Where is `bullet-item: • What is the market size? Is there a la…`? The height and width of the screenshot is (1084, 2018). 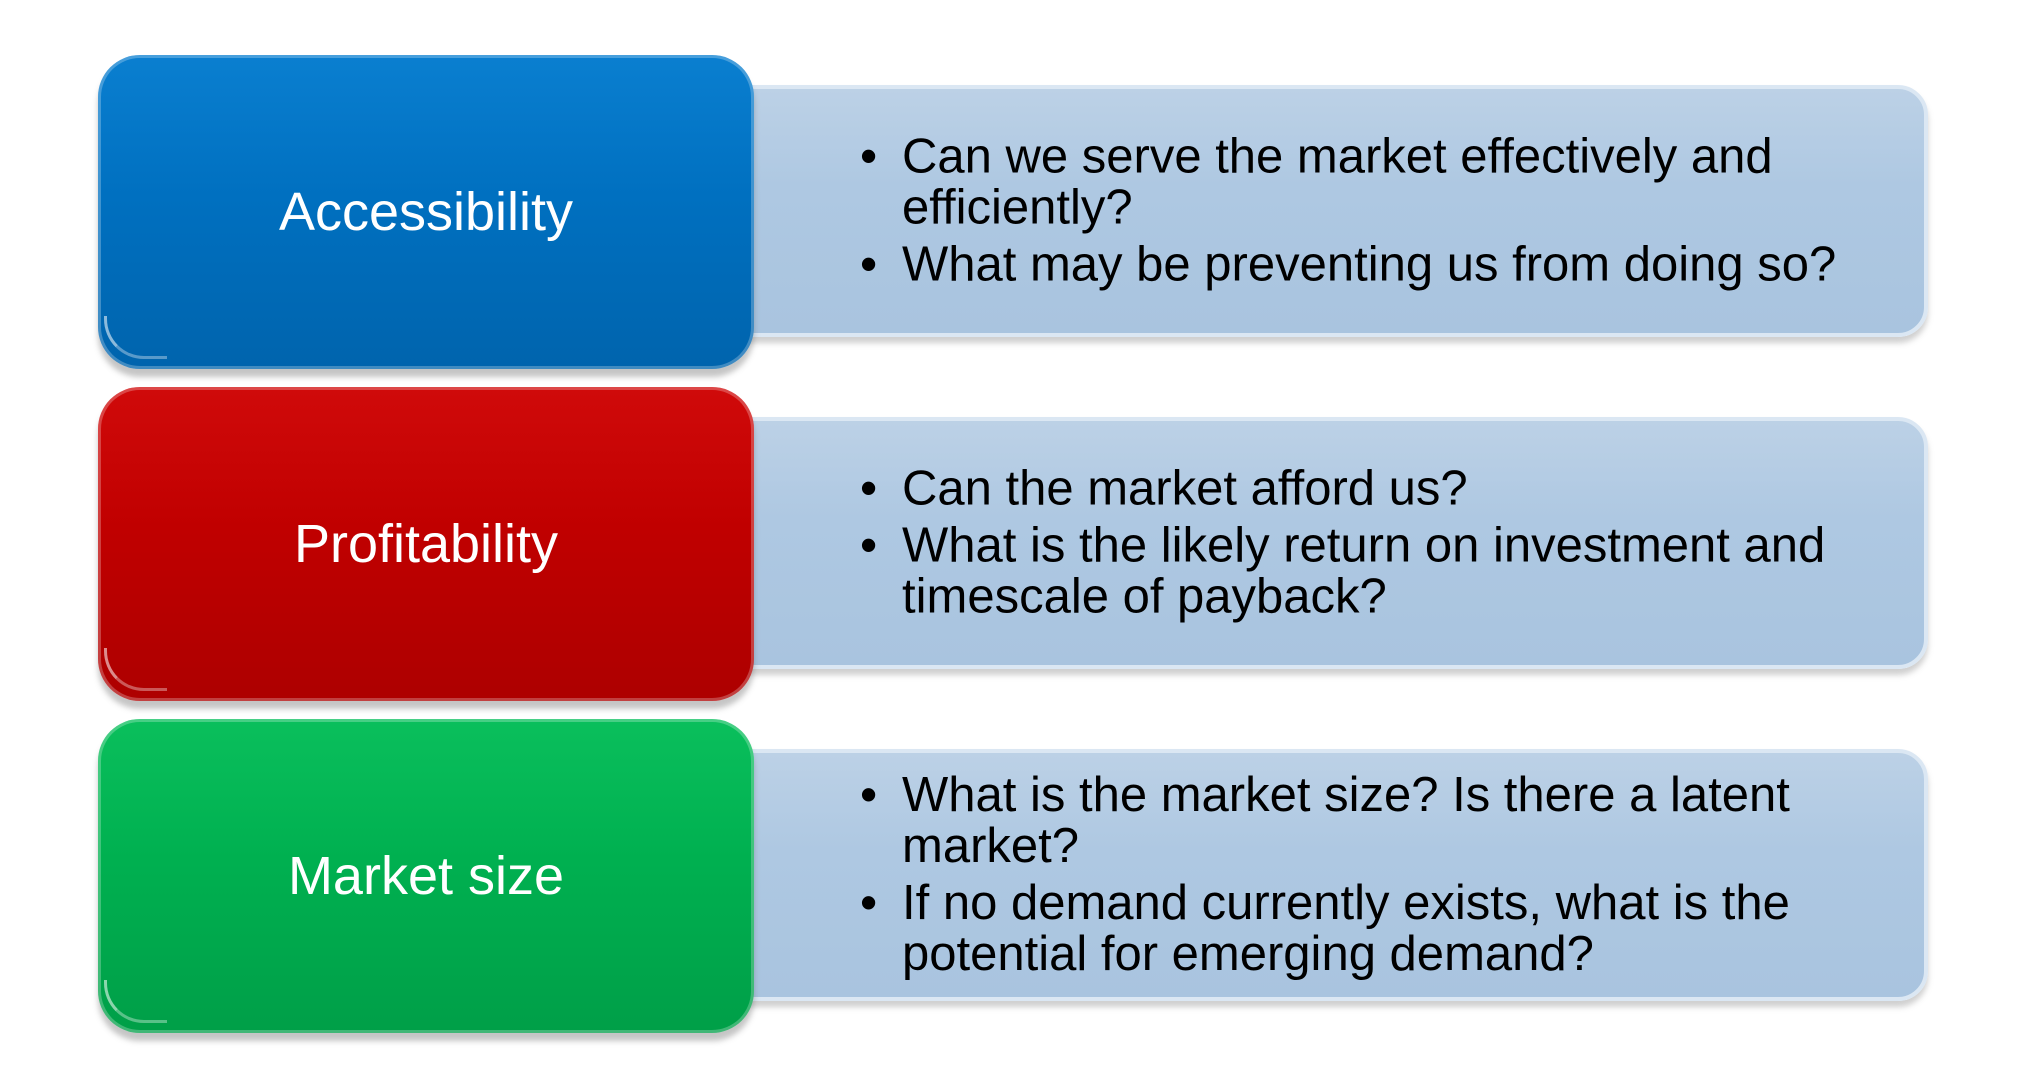 bullet-item: • What is the market size? Is there a la… is located at coordinates (1367, 821).